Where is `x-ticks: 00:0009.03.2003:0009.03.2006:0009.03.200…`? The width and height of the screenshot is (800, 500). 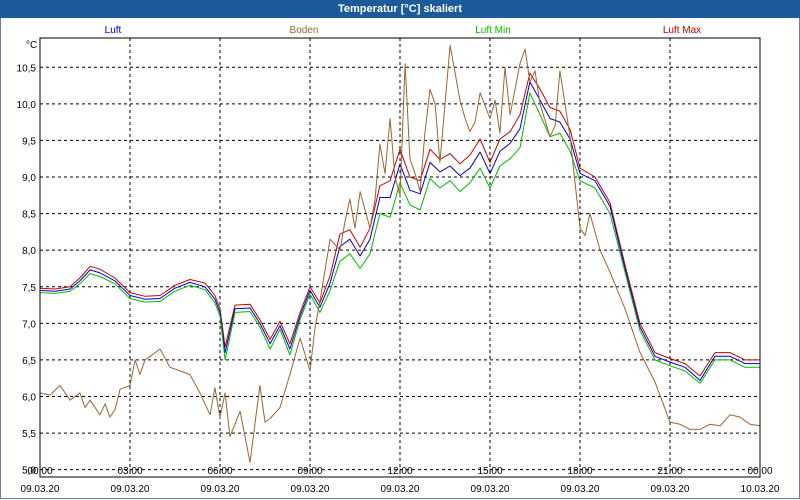 x-ticks: 00:0009.03.2003:0009.03.2006:0009.03.200… is located at coordinates (400, 480).